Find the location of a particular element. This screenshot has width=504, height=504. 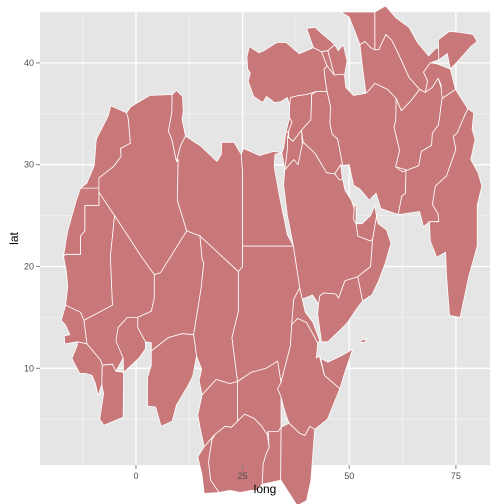

region-yemen is located at coordinates (340, 309).